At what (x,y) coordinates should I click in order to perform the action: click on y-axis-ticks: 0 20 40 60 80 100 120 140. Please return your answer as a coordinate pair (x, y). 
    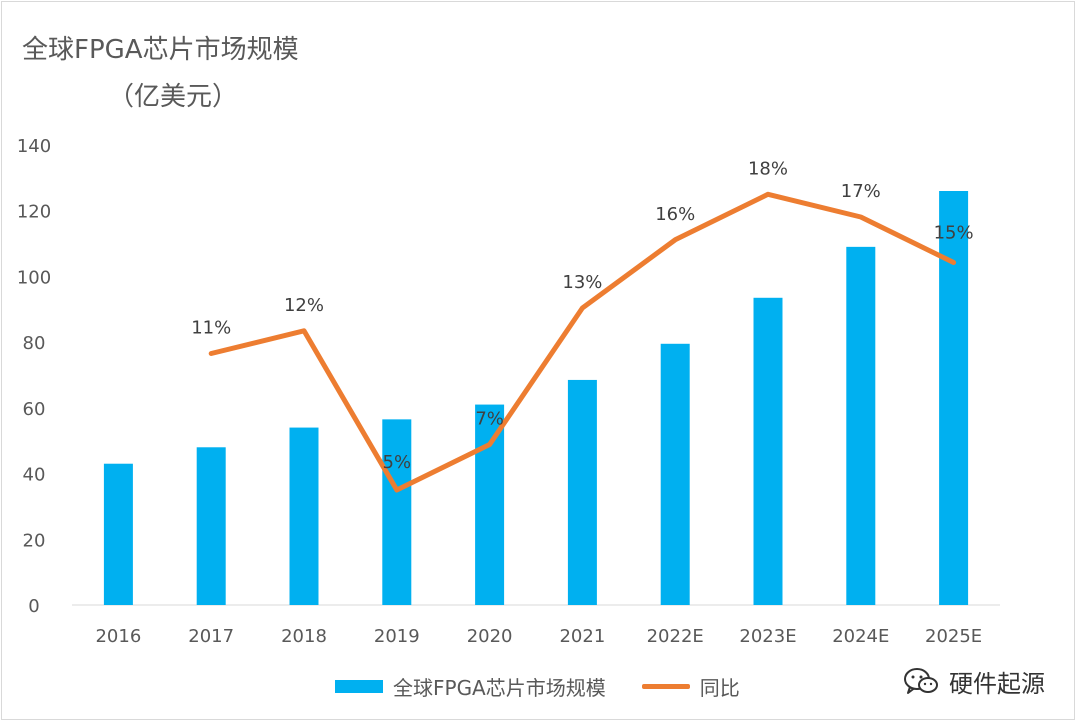
    Looking at the image, I should click on (34, 376).